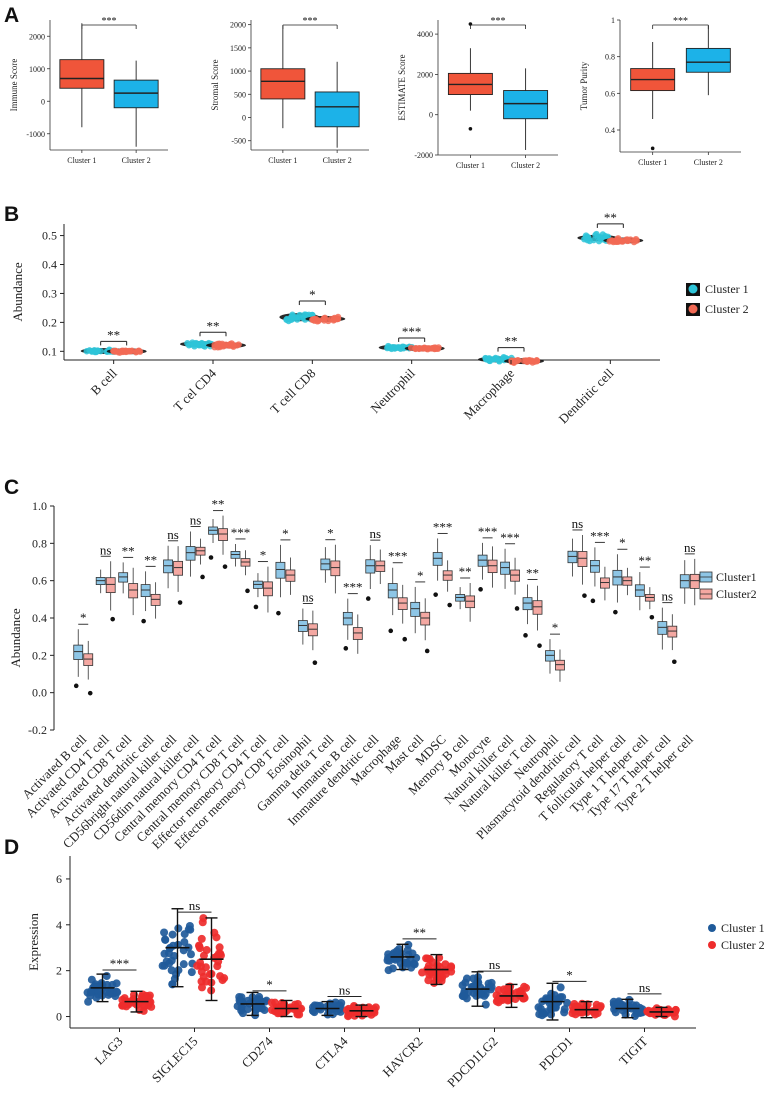 The image size is (768, 1093). I want to click on y-tick-label: 2, so click(59, 971).